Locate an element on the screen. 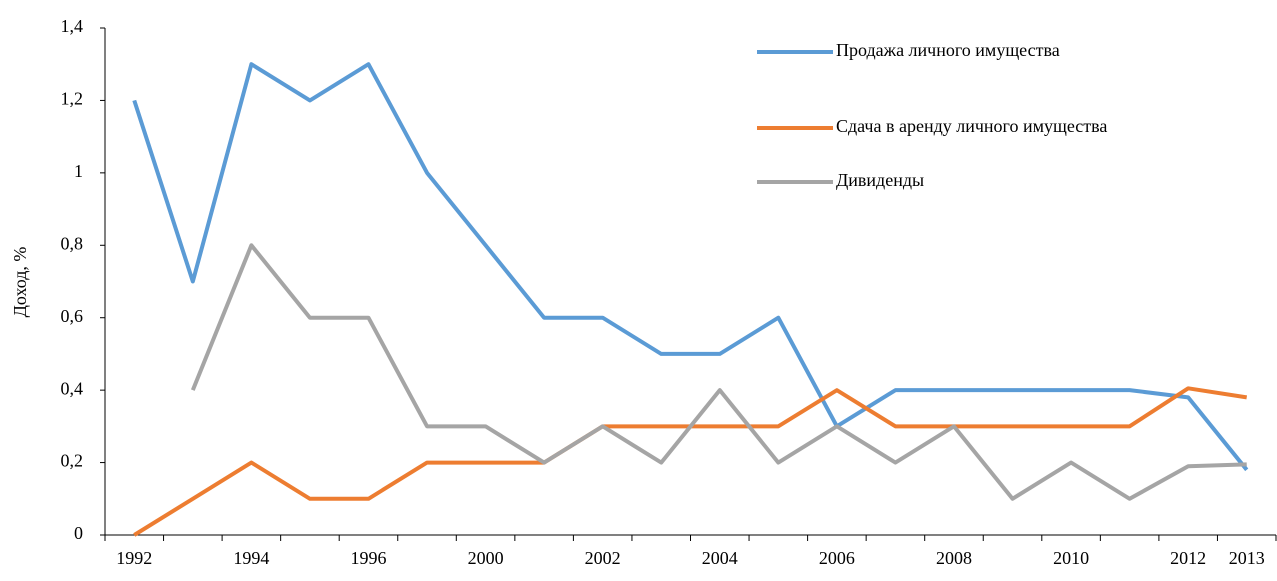 The width and height of the screenshot is (1277, 581). legend-label: Сдача в аренду личного имущества is located at coordinates (971, 126).